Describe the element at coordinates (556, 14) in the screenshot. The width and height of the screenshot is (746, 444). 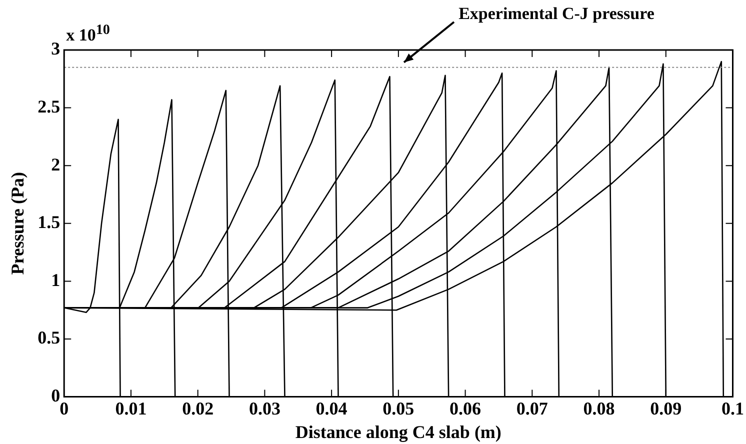
I see `ref-line-label: Experimental C-J pressure` at that location.